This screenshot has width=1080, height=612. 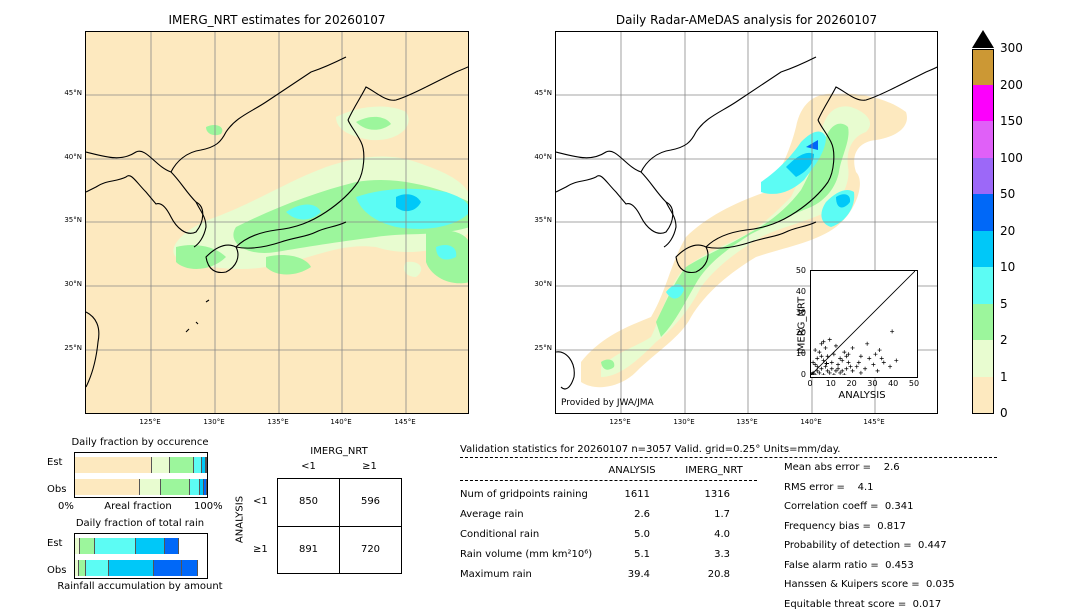 What do you see at coordinates (829, 487) in the screenshot?
I see `stats-score: RMS error = 4.1` at bounding box center [829, 487].